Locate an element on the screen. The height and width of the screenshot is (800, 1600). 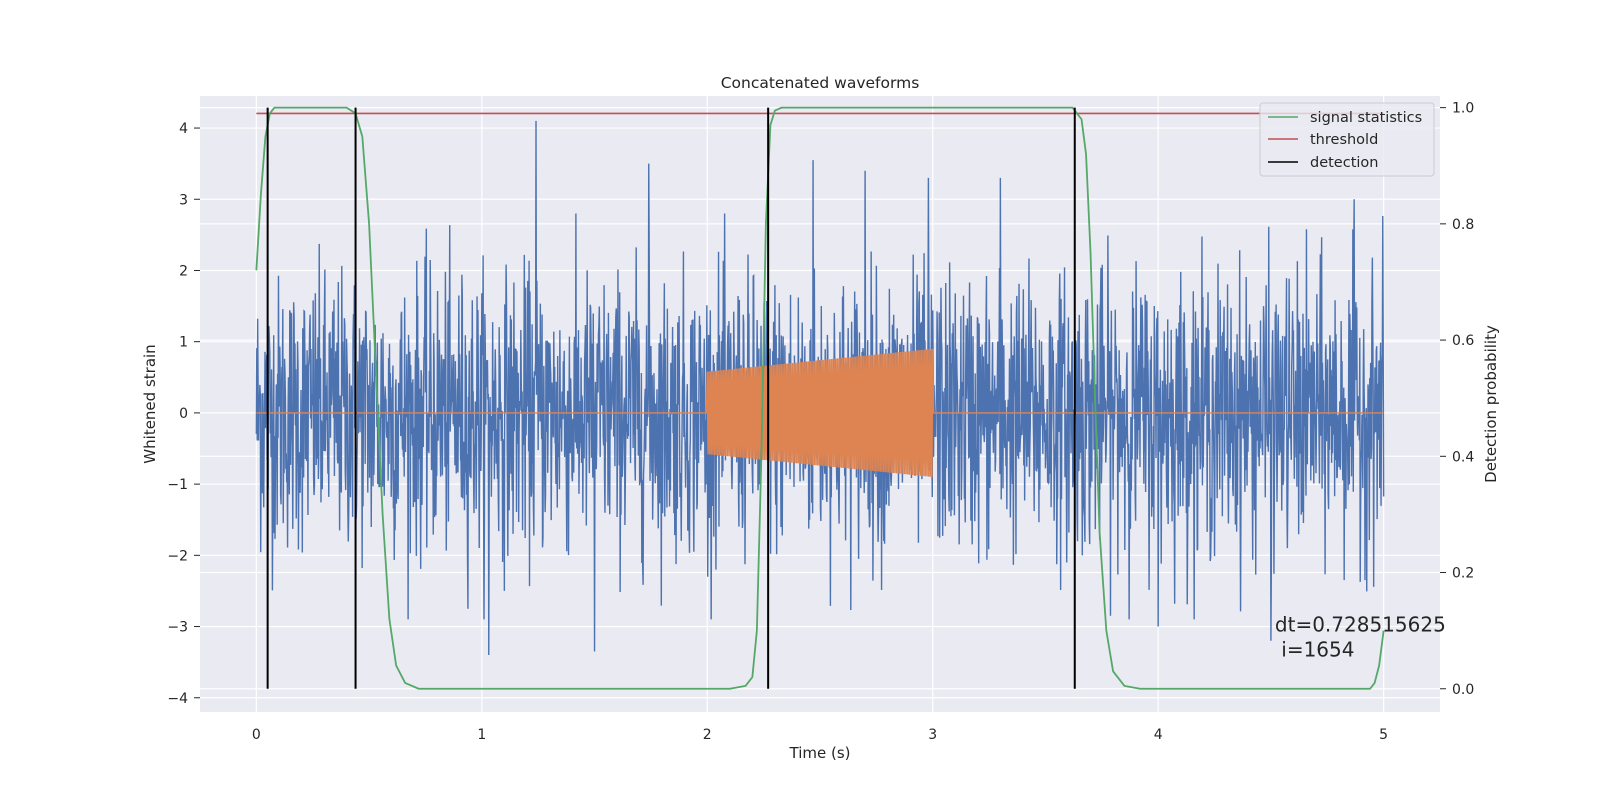
right-y-tick-label: 0.2 is located at coordinates (1463, 574).